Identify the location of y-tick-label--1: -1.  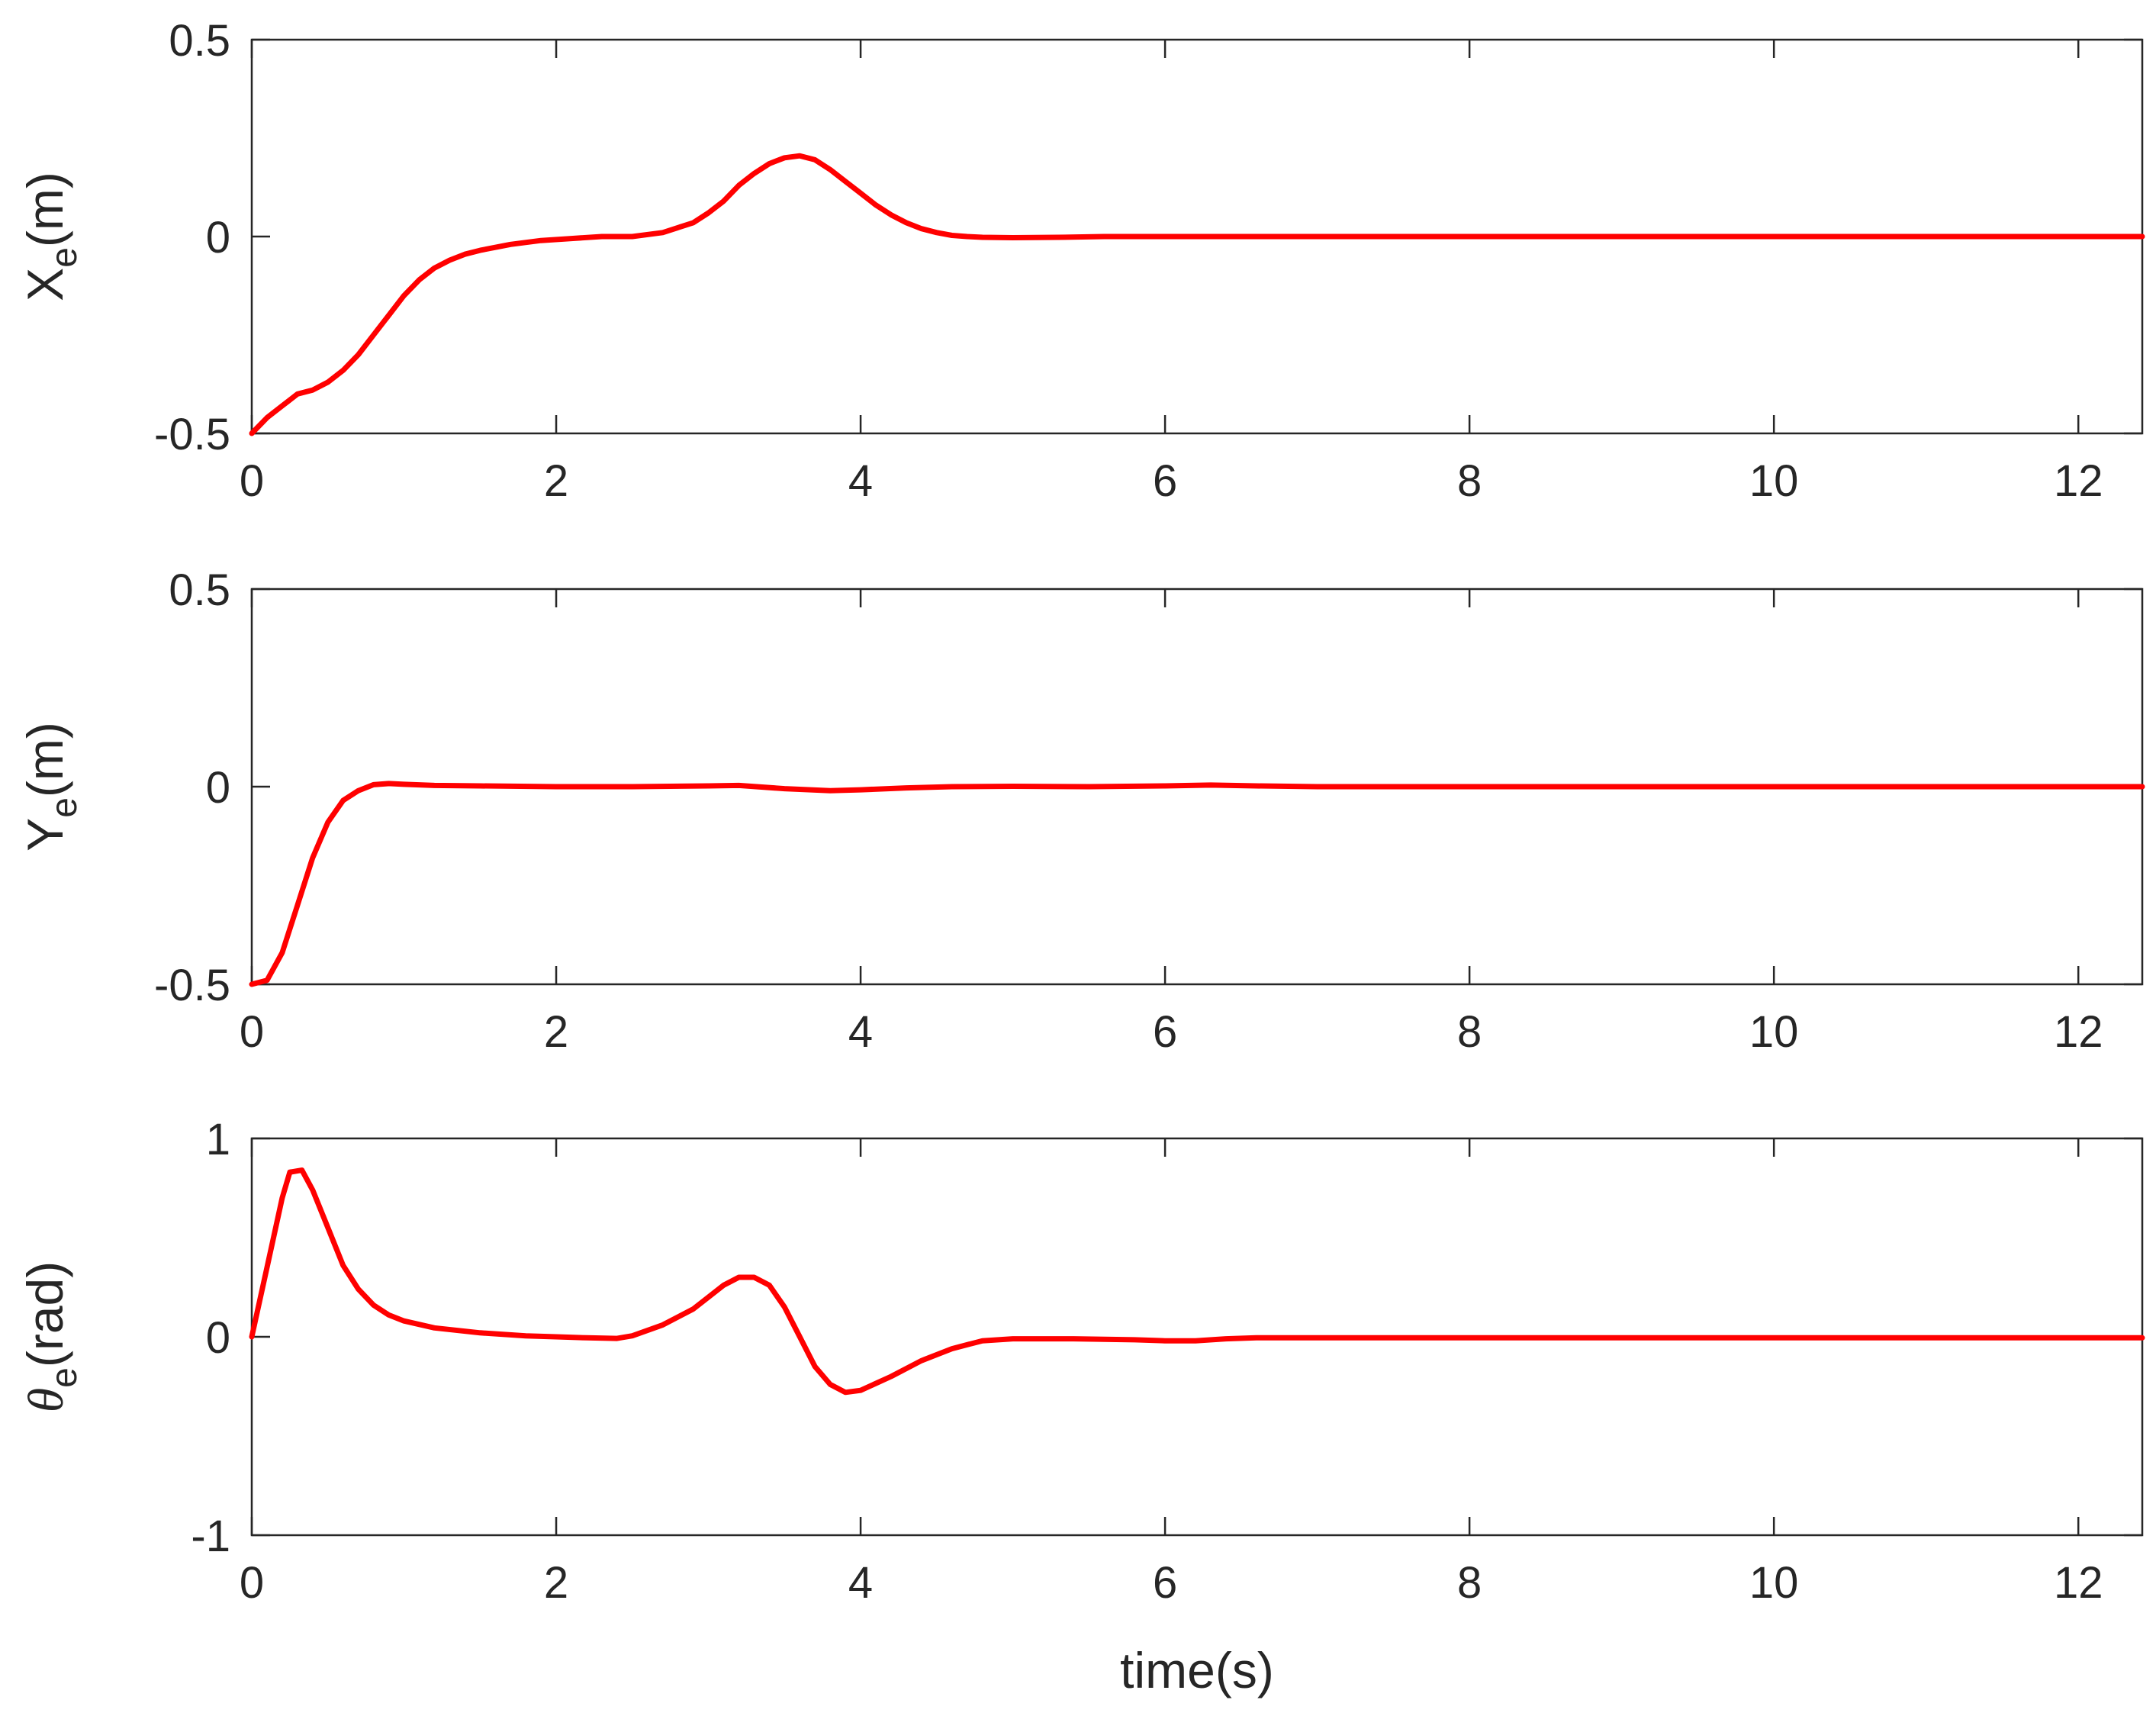
(211, 1536).